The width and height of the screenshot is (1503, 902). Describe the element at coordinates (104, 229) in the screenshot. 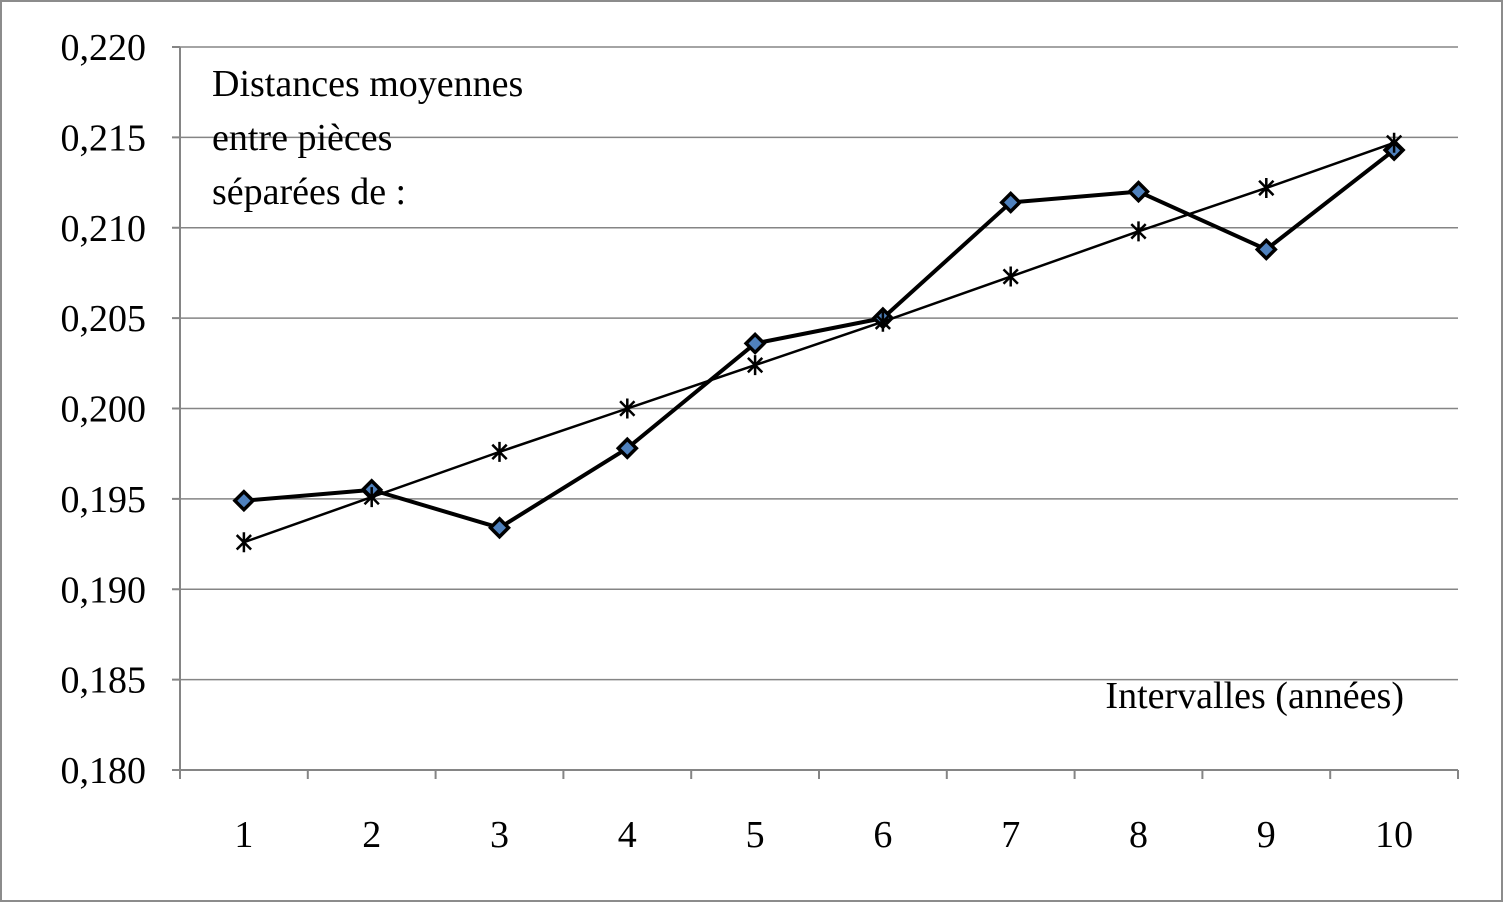

I see `y-tick-label: 0,210` at that location.